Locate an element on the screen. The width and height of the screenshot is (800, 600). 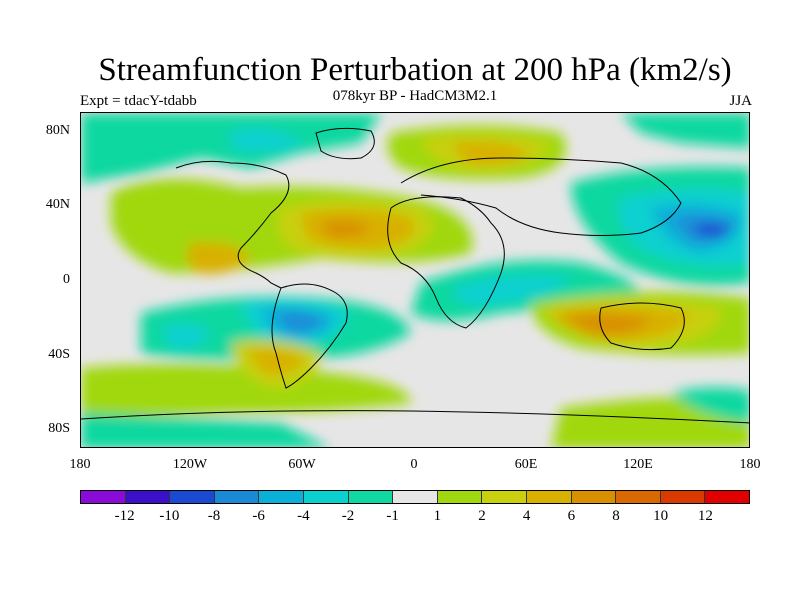
lat-tick-80s: 80S is located at coordinates (59, 428).